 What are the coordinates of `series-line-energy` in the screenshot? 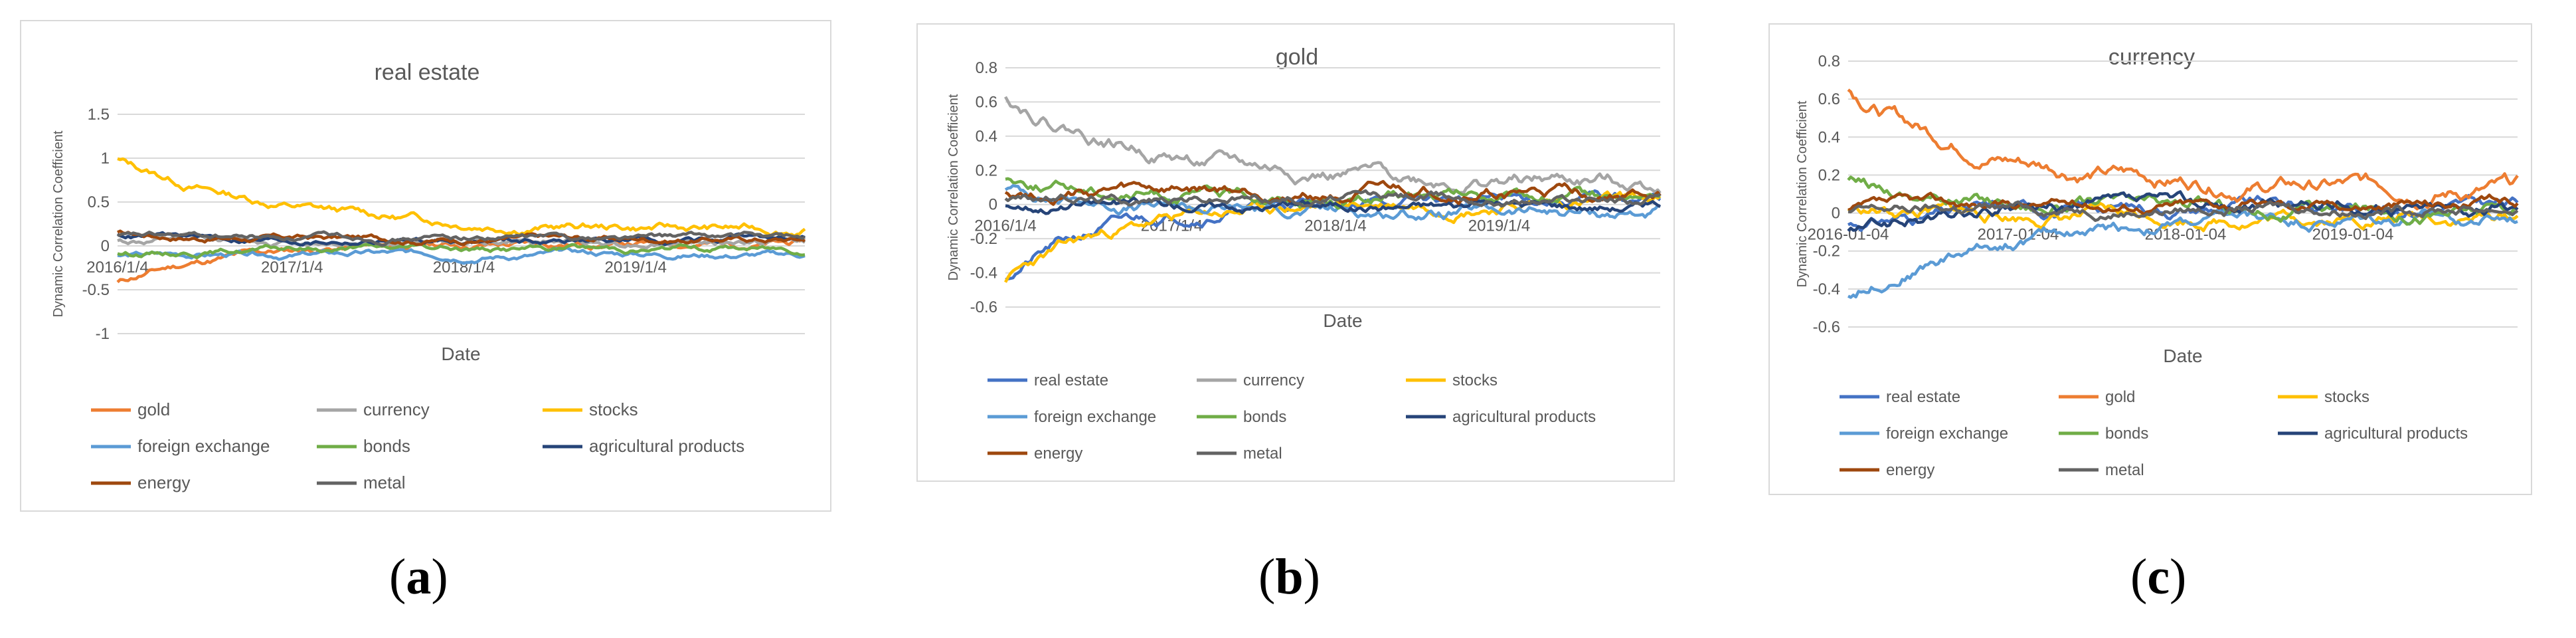 It's located at (2183, 204).